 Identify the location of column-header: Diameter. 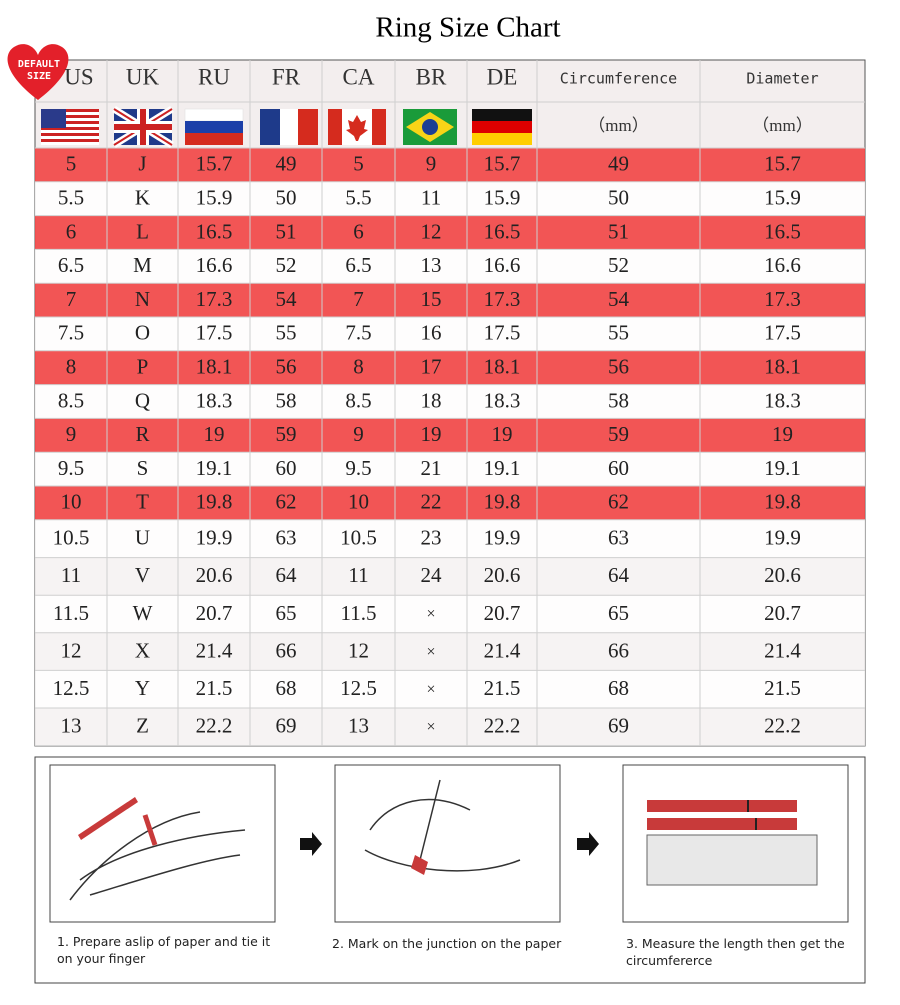
(782, 79).